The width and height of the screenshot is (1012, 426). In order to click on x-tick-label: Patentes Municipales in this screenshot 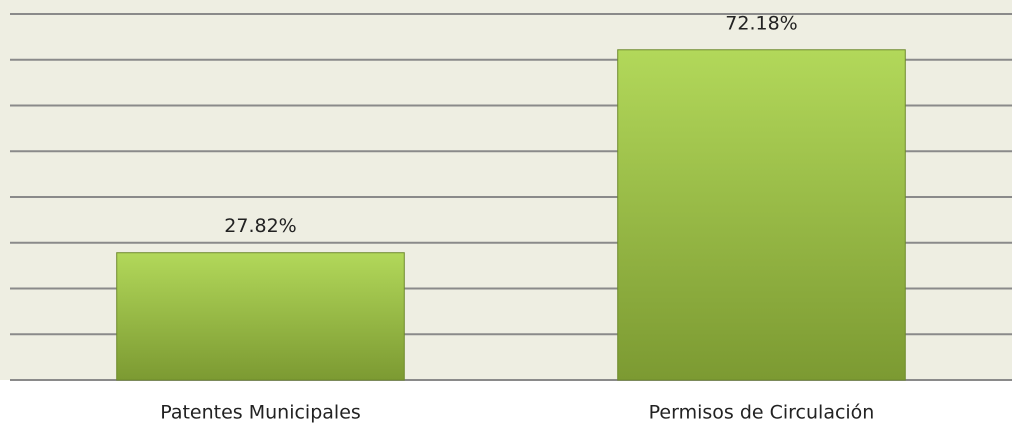, I will do `click(260, 413)`.